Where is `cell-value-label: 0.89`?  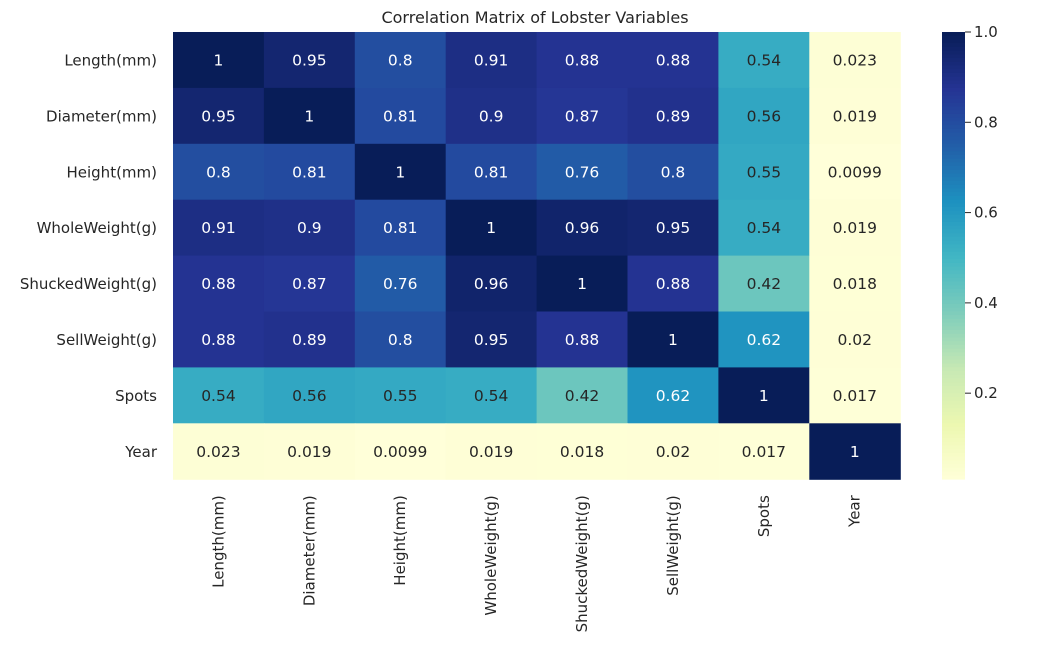
cell-value-label: 0.89 is located at coordinates (309, 340).